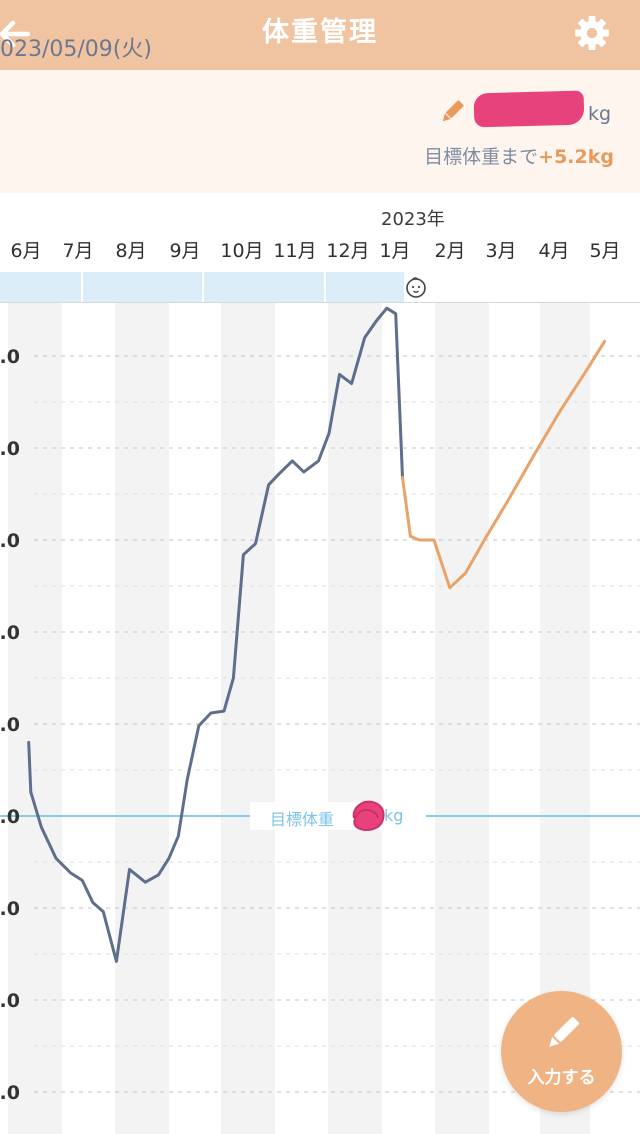 Image resolution: width=640 pixels, height=1134 pixels. I want to click on settings-button, so click(592, 33).